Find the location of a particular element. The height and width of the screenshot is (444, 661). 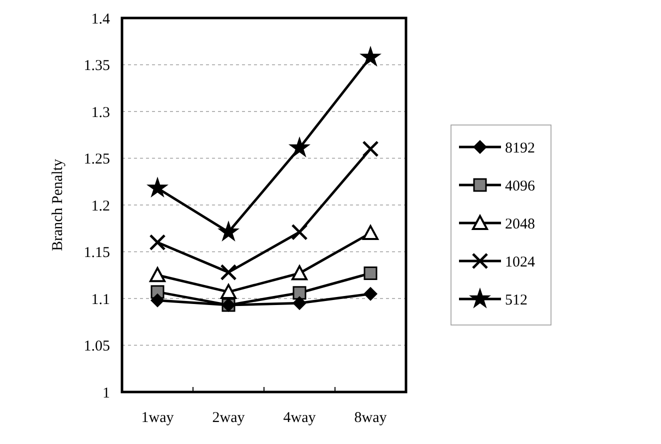

x-tick-label: 2way is located at coordinates (229, 418).